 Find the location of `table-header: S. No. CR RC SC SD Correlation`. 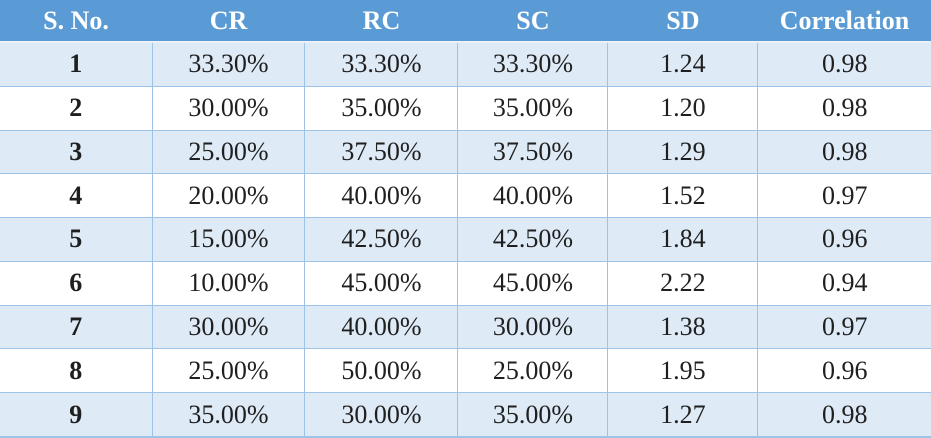

table-header: S. No. CR RC SC SD Correlation is located at coordinates (465, 21).